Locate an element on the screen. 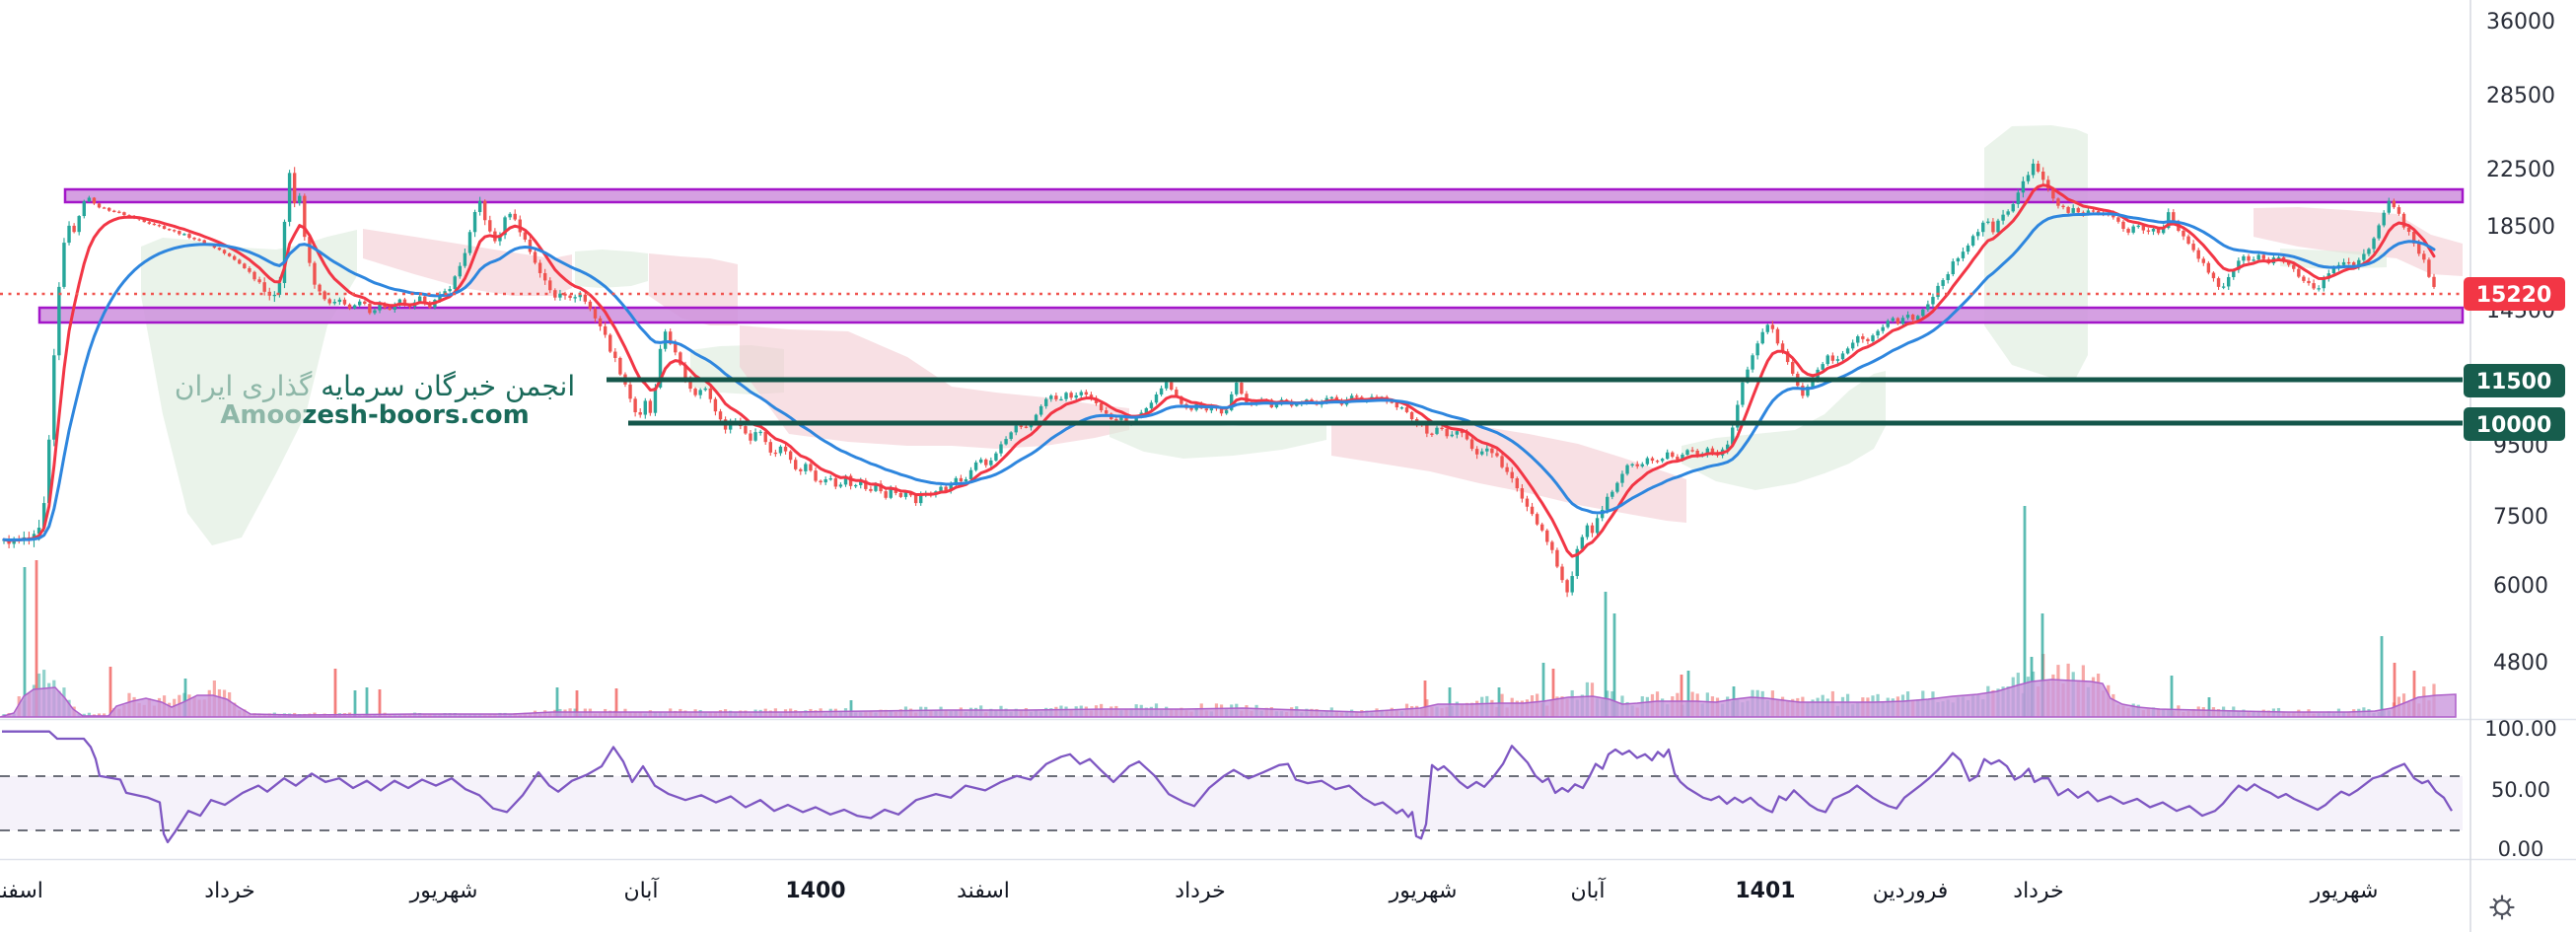 The width and height of the screenshot is (2576, 932). indicator-axis-label: 50.00 is located at coordinates (2520, 790).